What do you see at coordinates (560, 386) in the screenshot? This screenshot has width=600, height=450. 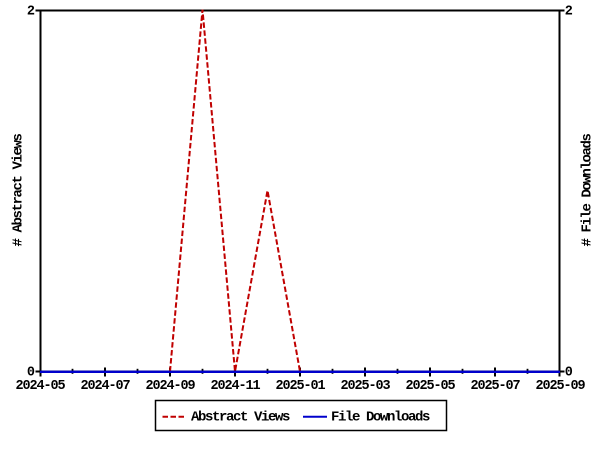 I see `svg-text: 2025-09` at bounding box center [560, 386].